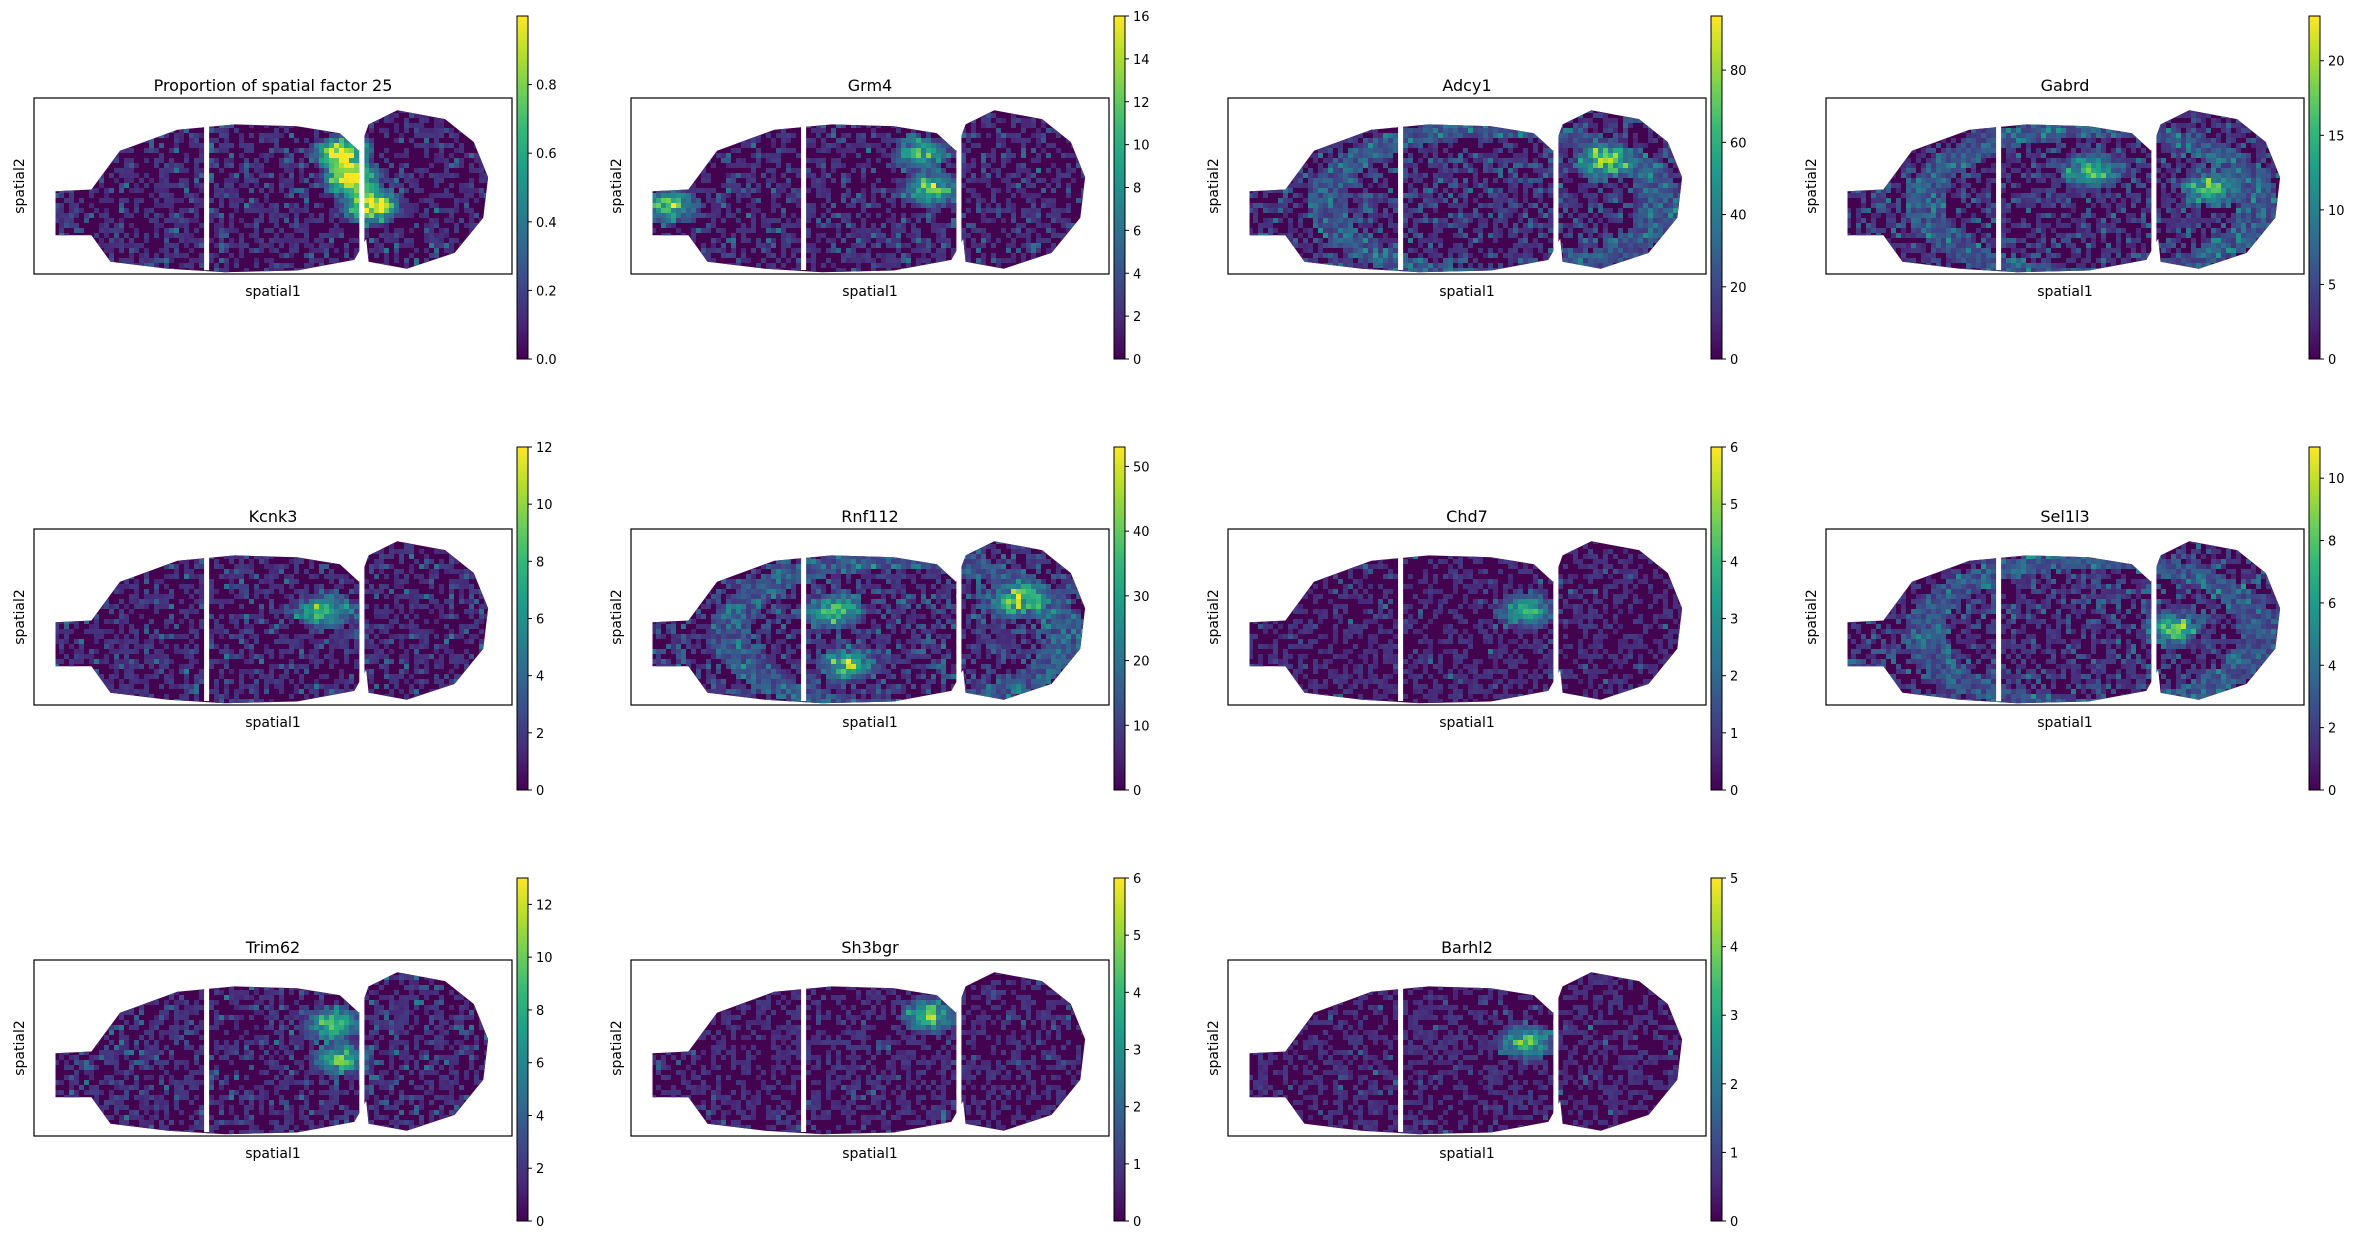 This screenshot has width=2362, height=1238. What do you see at coordinates (1467, 516) in the screenshot?
I see `panel-title: Chd7` at bounding box center [1467, 516].